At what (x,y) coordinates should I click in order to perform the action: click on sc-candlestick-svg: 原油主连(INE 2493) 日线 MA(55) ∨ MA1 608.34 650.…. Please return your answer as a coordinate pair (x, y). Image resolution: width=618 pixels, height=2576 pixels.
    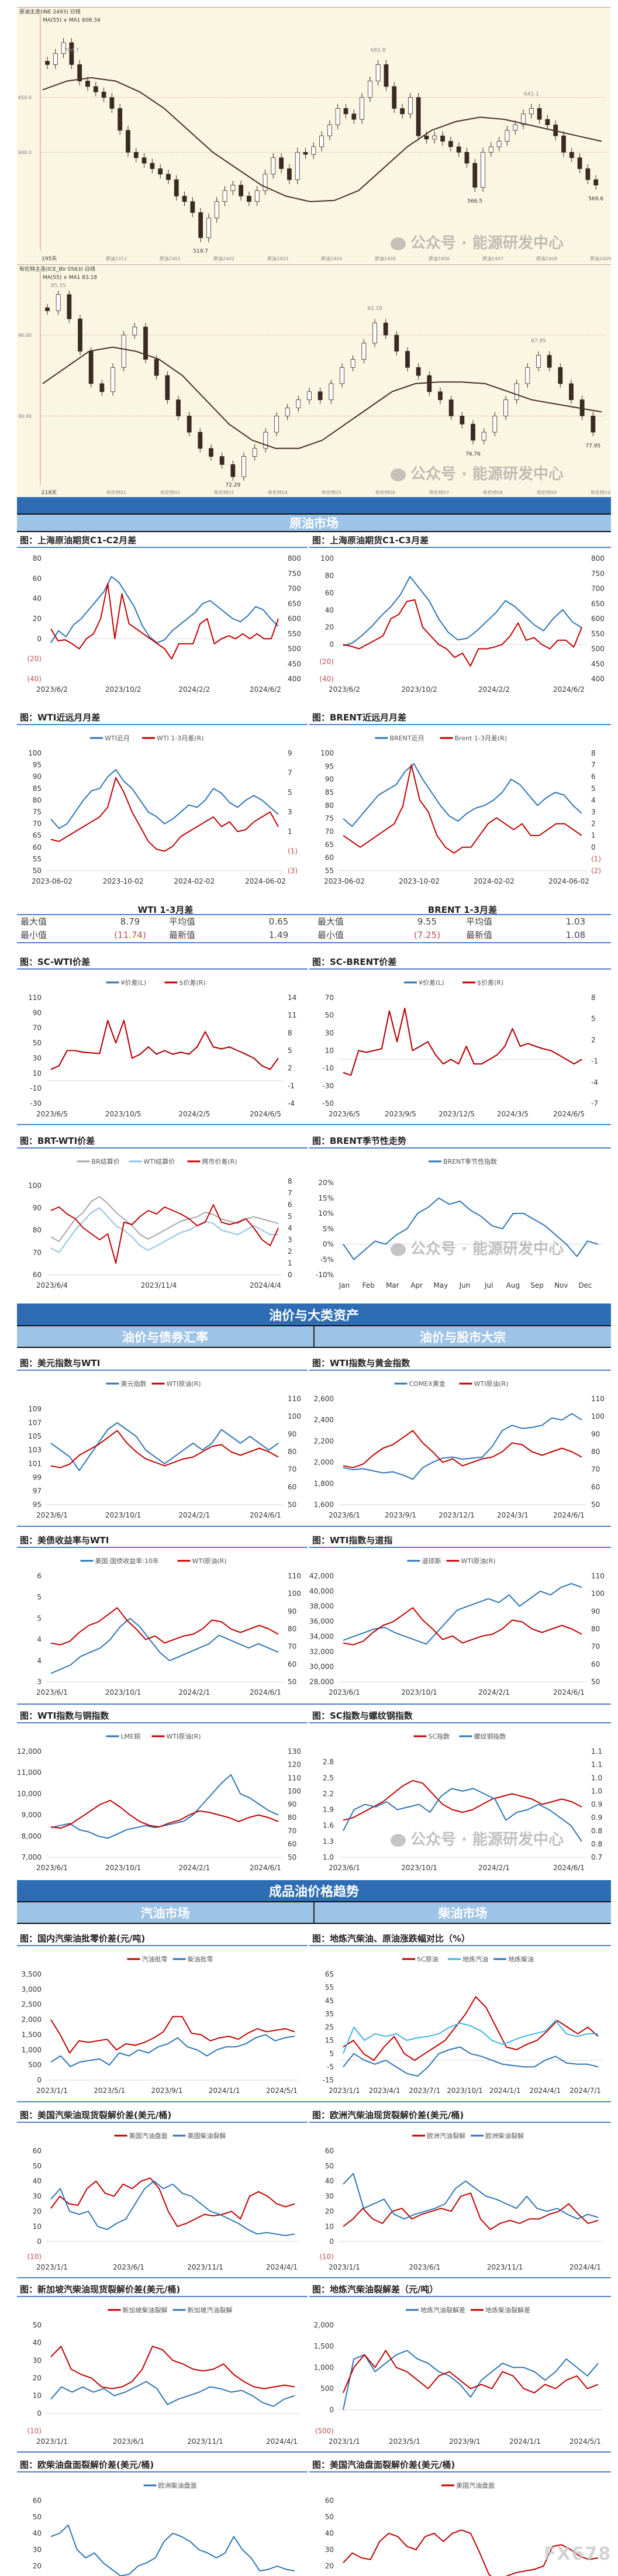
    Looking at the image, I should click on (315, 135).